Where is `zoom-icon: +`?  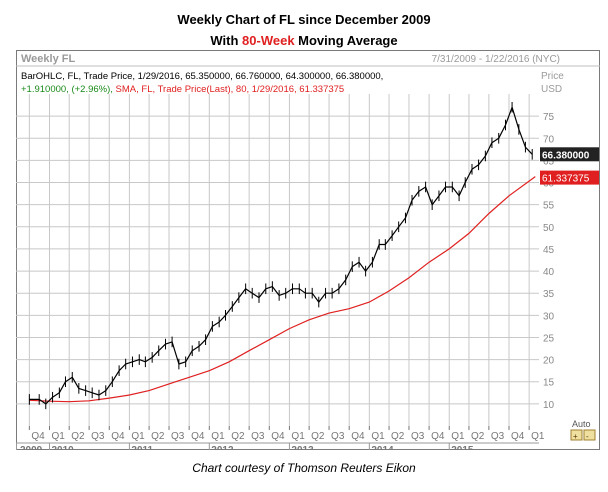 zoom-icon: + is located at coordinates (576, 435).